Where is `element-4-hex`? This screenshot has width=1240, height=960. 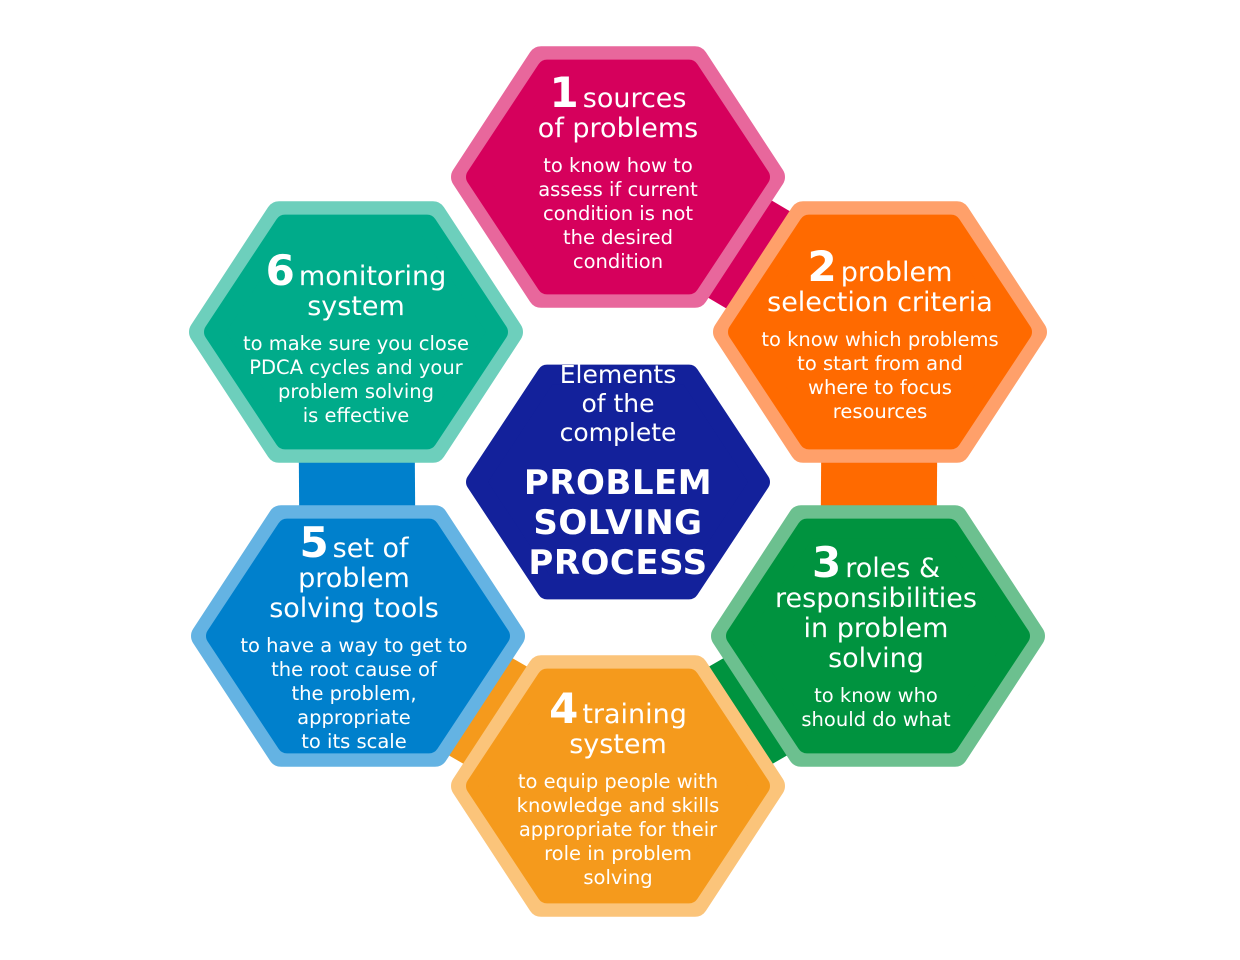
element-4-hex is located at coordinates (618, 786).